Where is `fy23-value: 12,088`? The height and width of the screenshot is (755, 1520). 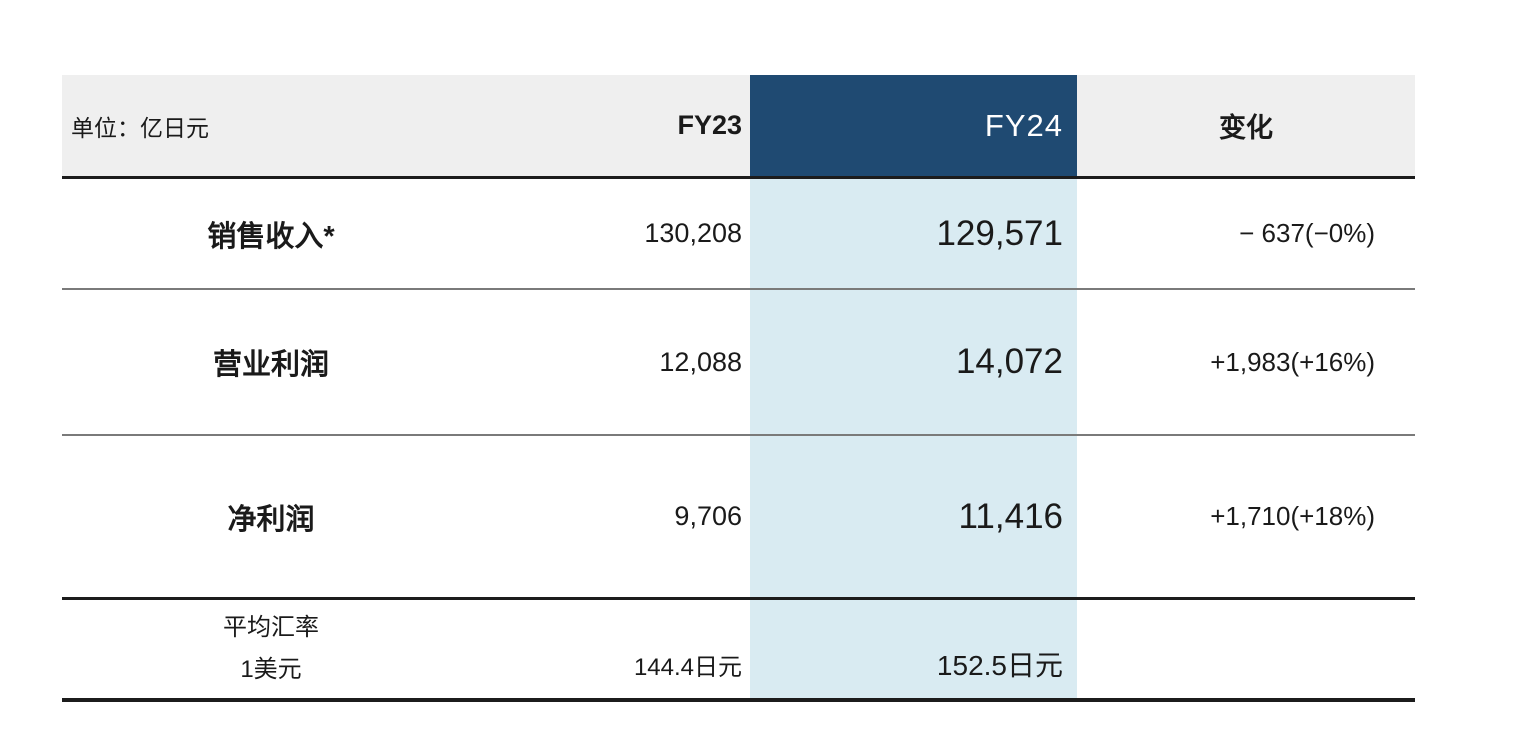 fy23-value: 12,088 is located at coordinates (700, 361).